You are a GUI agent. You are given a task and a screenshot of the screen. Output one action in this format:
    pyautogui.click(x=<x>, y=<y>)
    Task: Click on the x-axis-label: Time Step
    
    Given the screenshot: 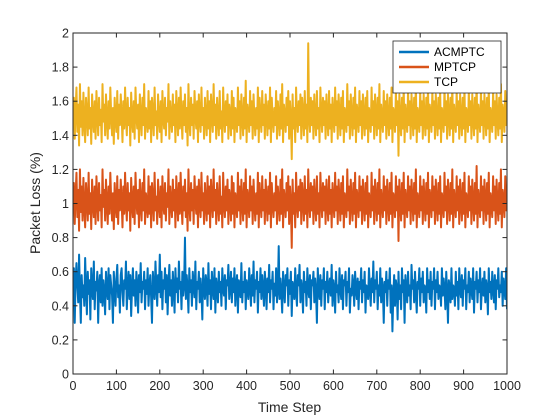 What is the action you would take?
    pyautogui.click(x=289, y=407)
    